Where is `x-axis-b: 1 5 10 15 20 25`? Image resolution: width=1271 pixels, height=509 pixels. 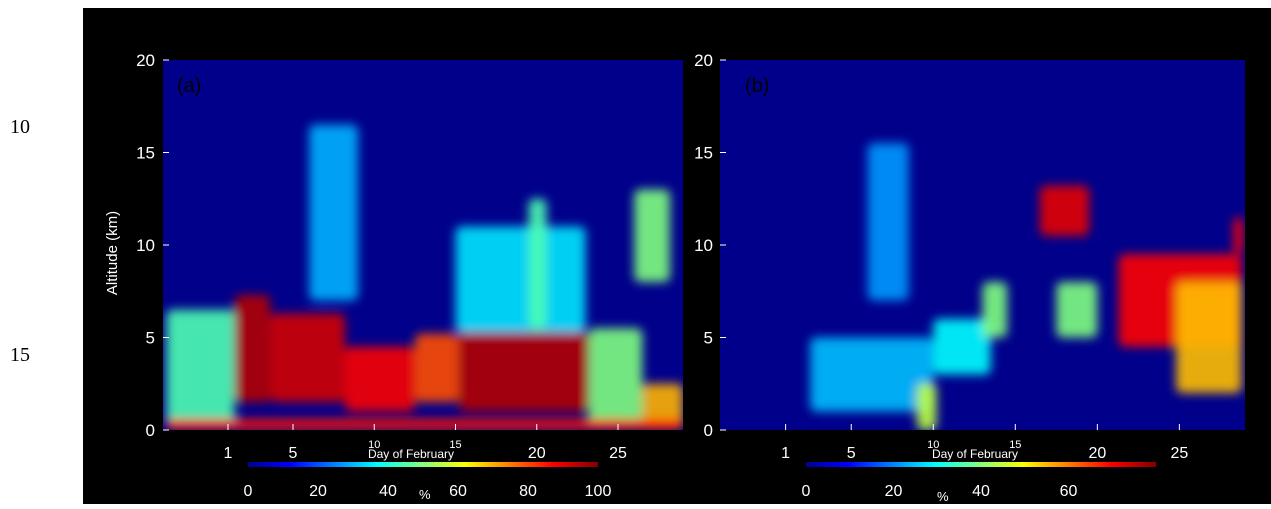 x-axis-b: 1 5 10 15 20 25 is located at coordinates (984, 443).